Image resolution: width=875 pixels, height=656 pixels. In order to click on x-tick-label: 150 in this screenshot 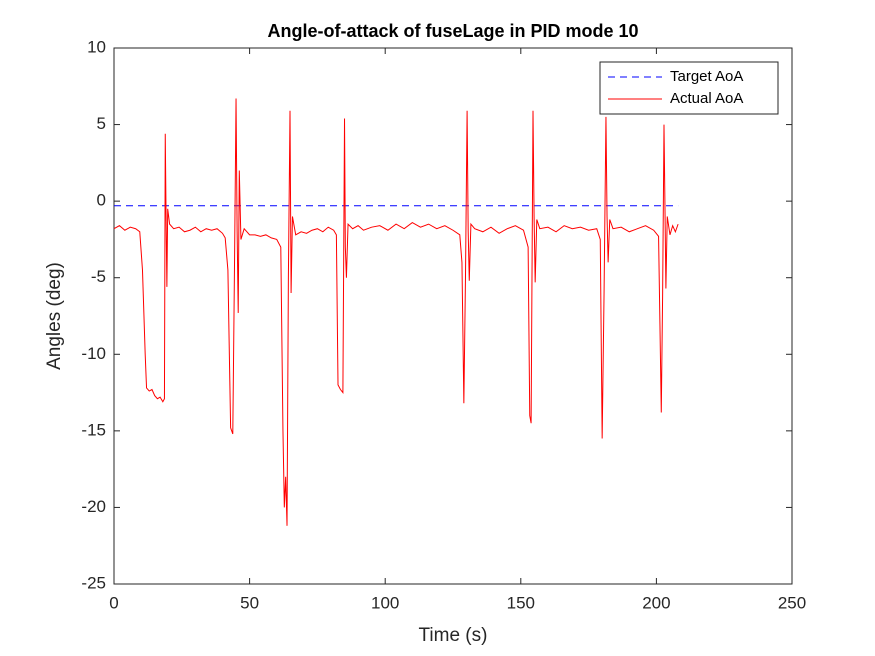, I will do `click(521, 602)`.